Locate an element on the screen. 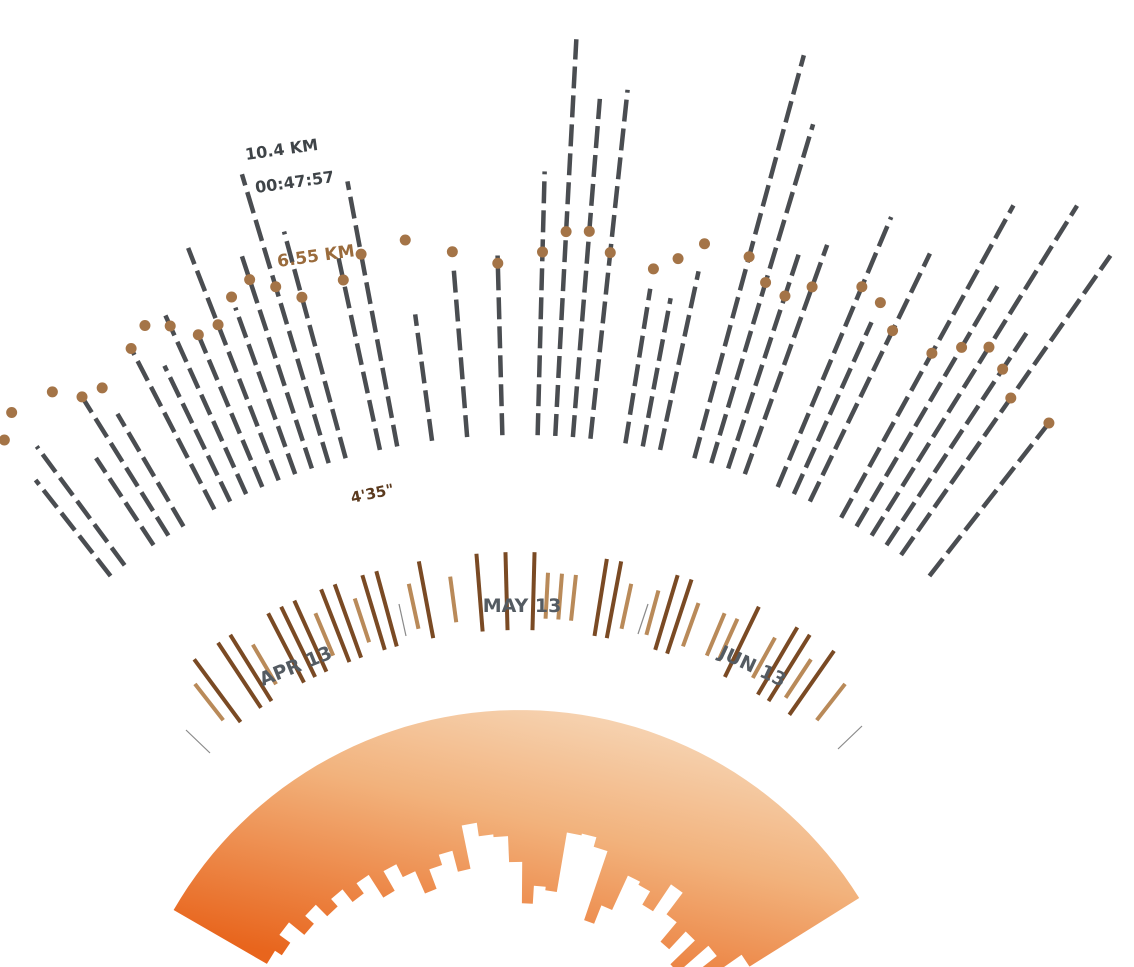 The width and height of the screenshot is (1134, 967). pace-bars is located at coordinates (519, 638).